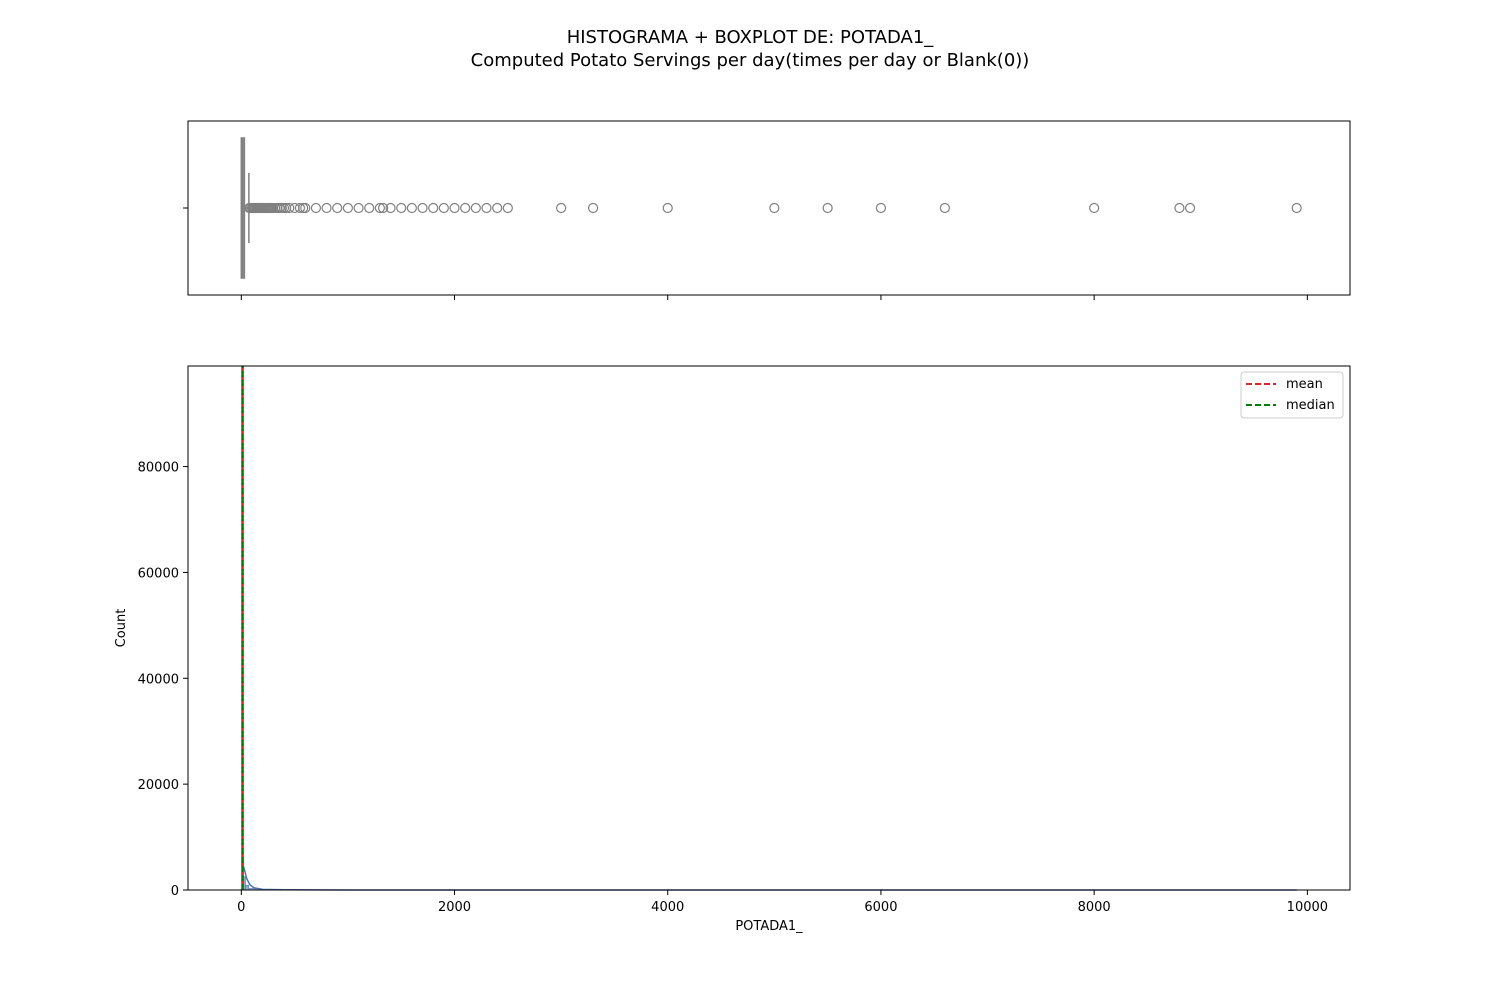 Image resolution: width=1500 pixels, height=1000 pixels. What do you see at coordinates (158, 679) in the screenshot?
I see `y-tick-label: 40000` at bounding box center [158, 679].